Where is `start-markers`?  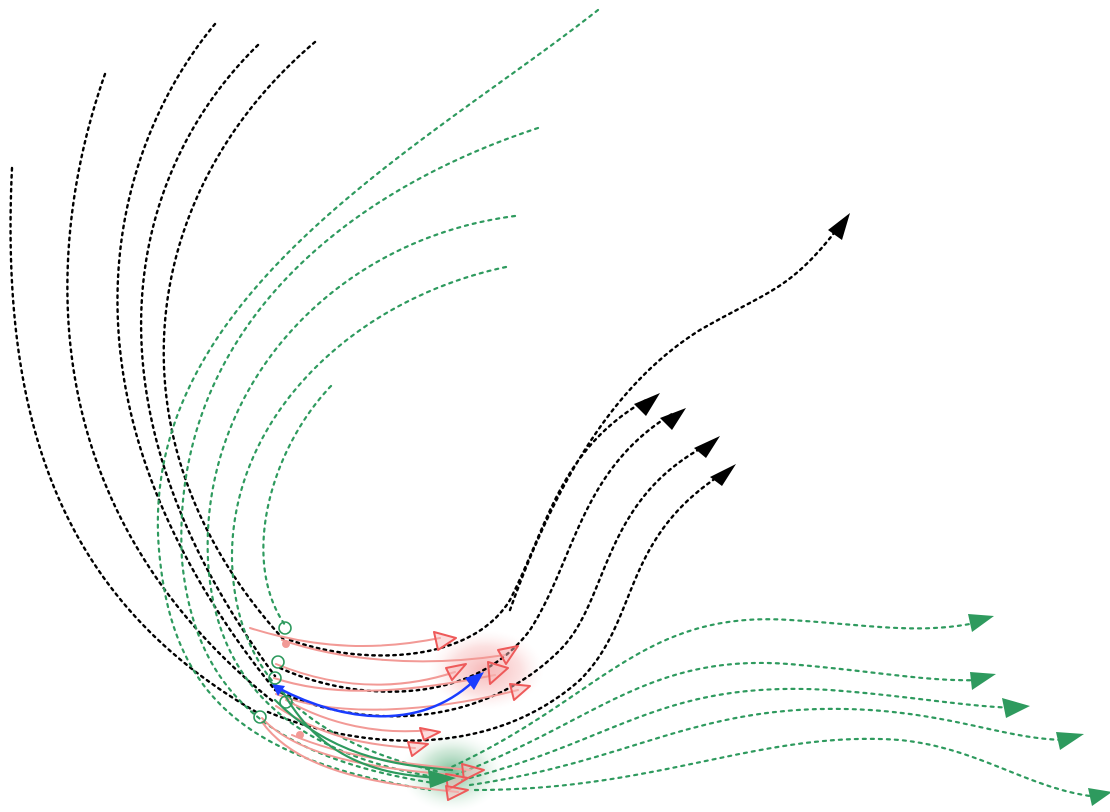
start-markers is located at coordinates (278, 680).